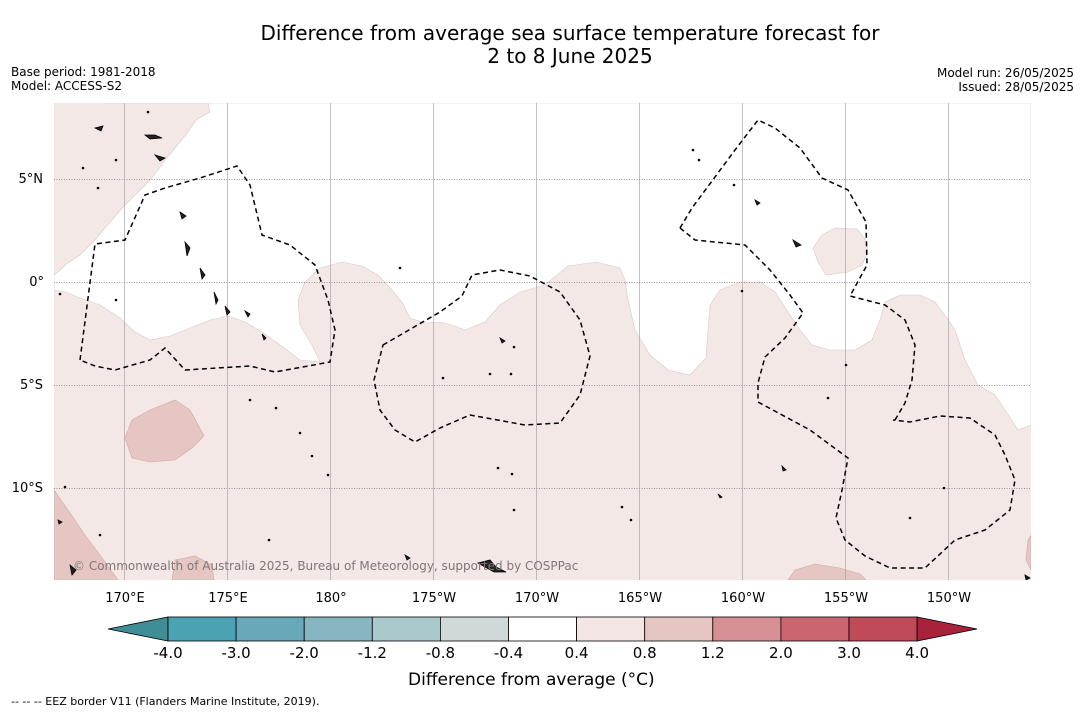 The height and width of the screenshot is (713, 1085). What do you see at coordinates (1005, 73) in the screenshot?
I see `model-run-text: Model run: 26/05/2025` at bounding box center [1005, 73].